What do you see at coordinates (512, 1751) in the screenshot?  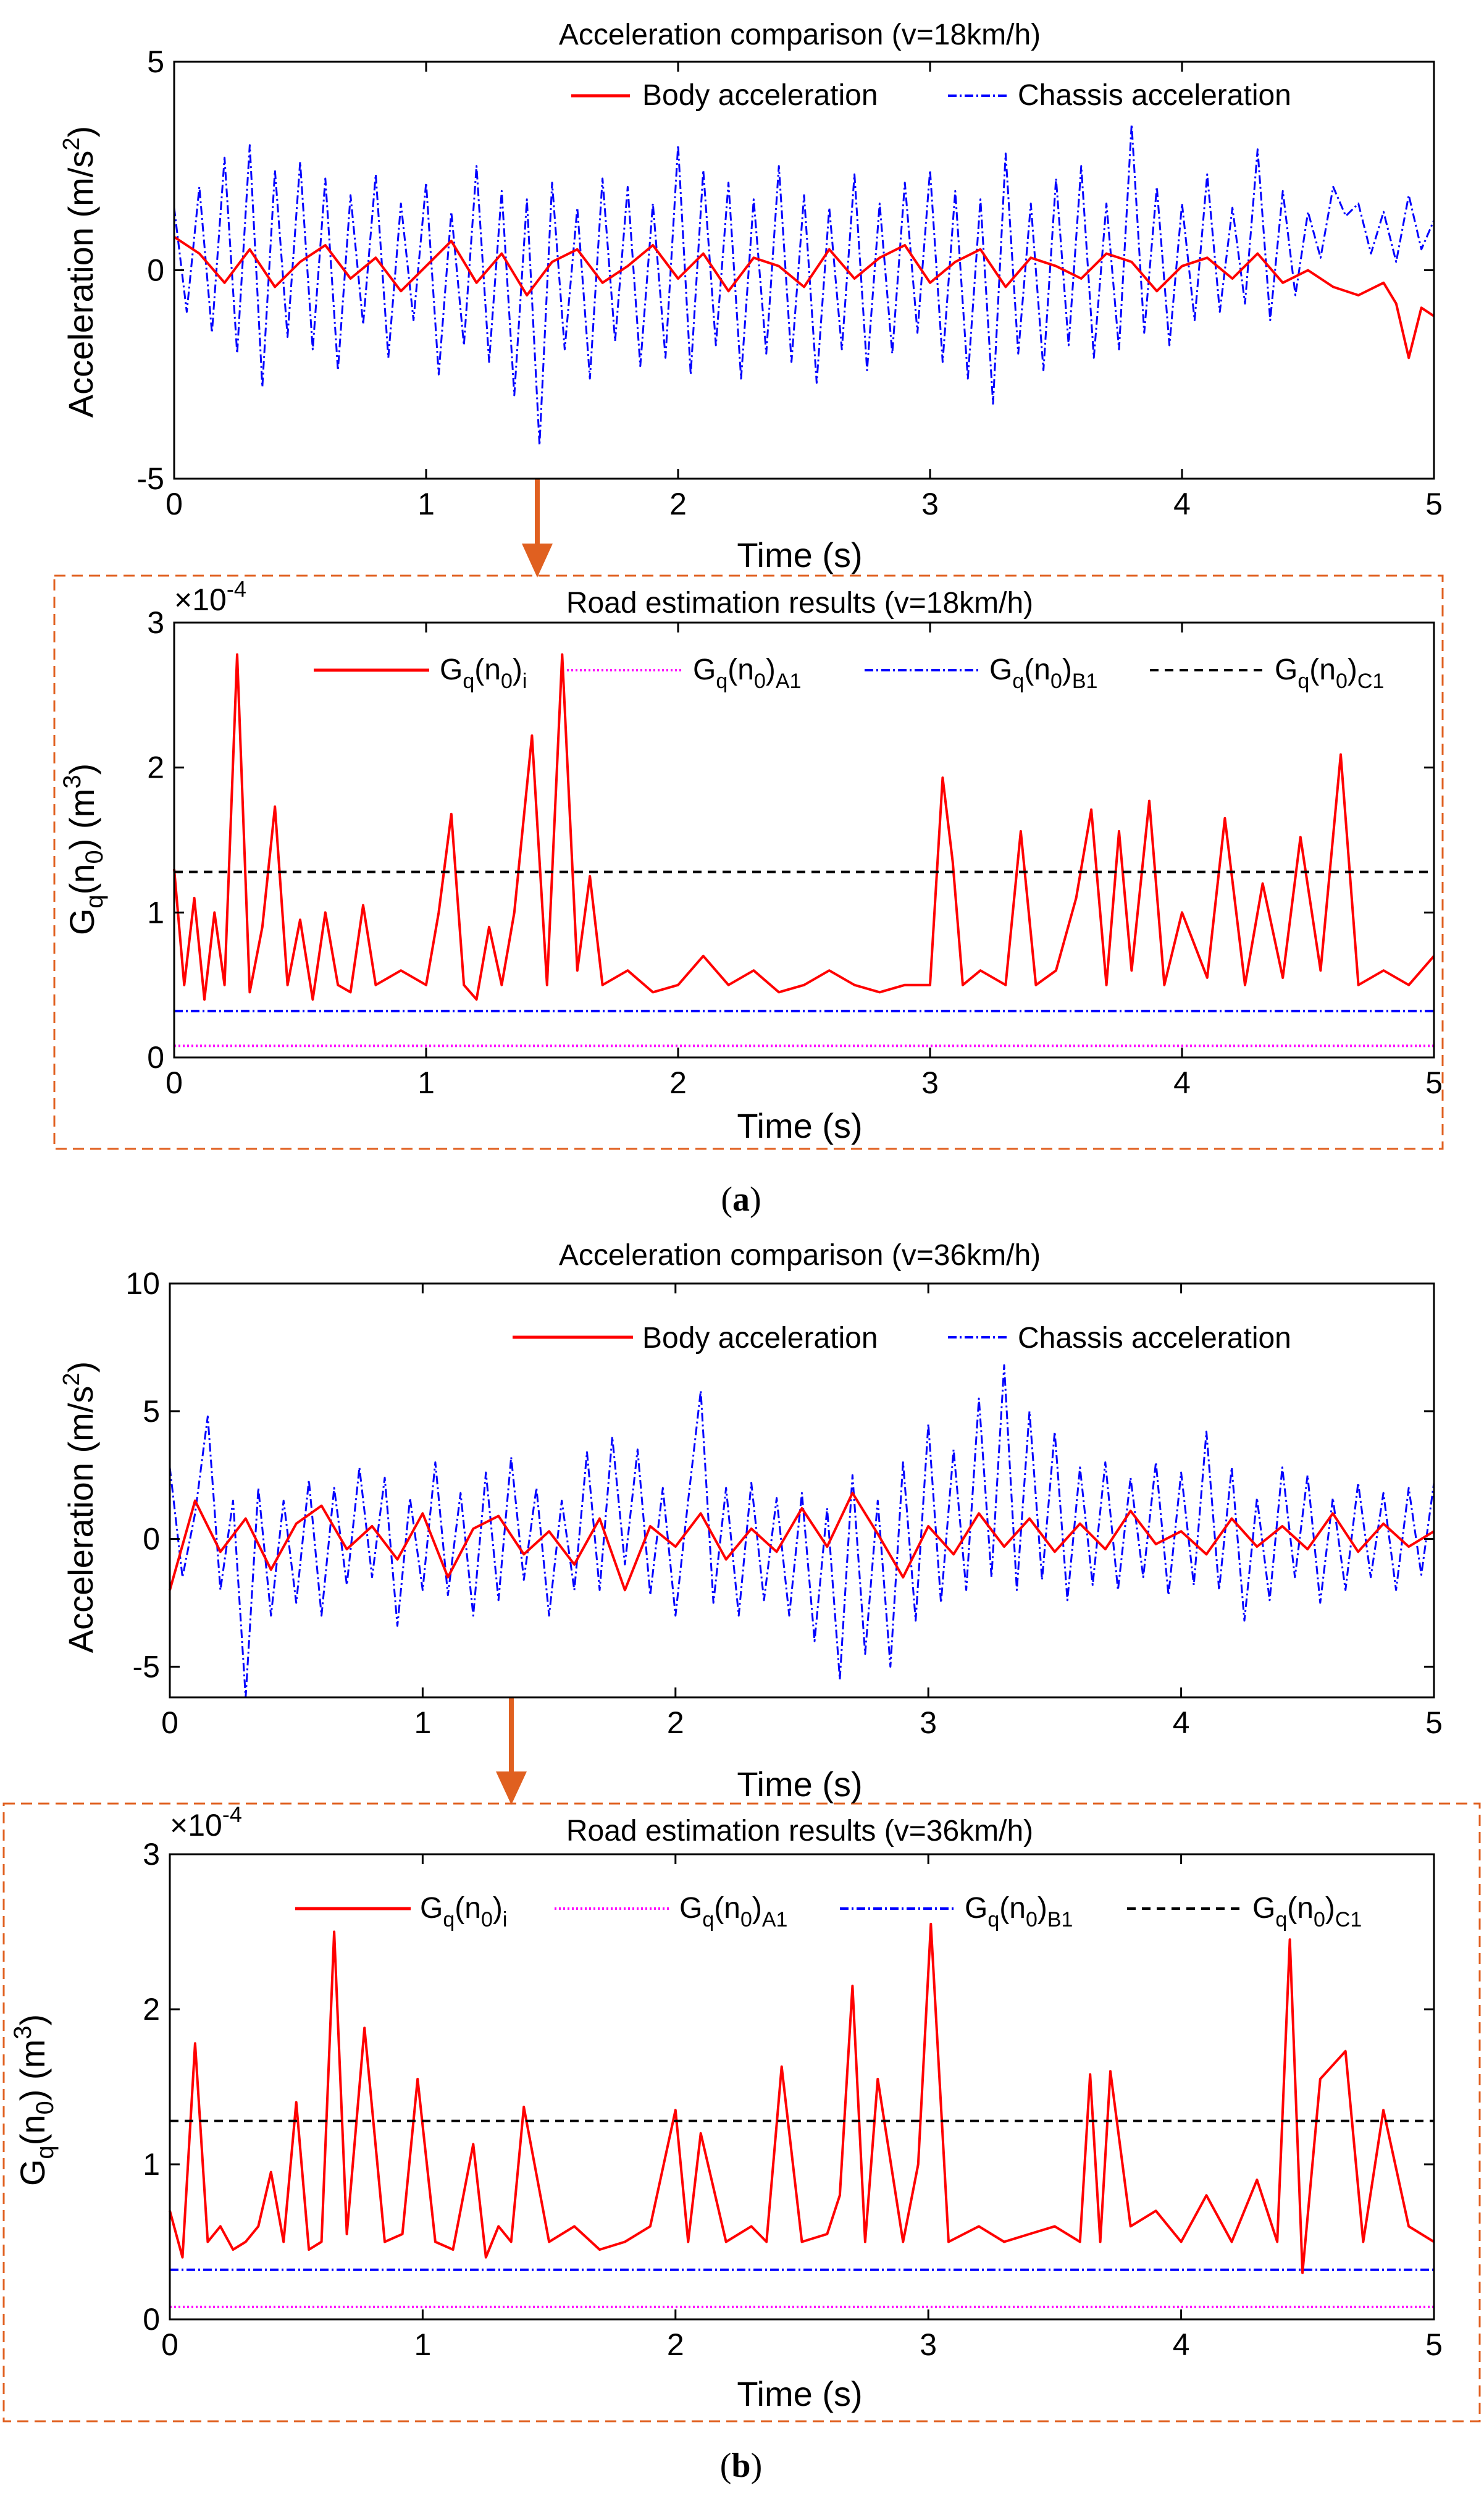 I see `arrow-b` at bounding box center [512, 1751].